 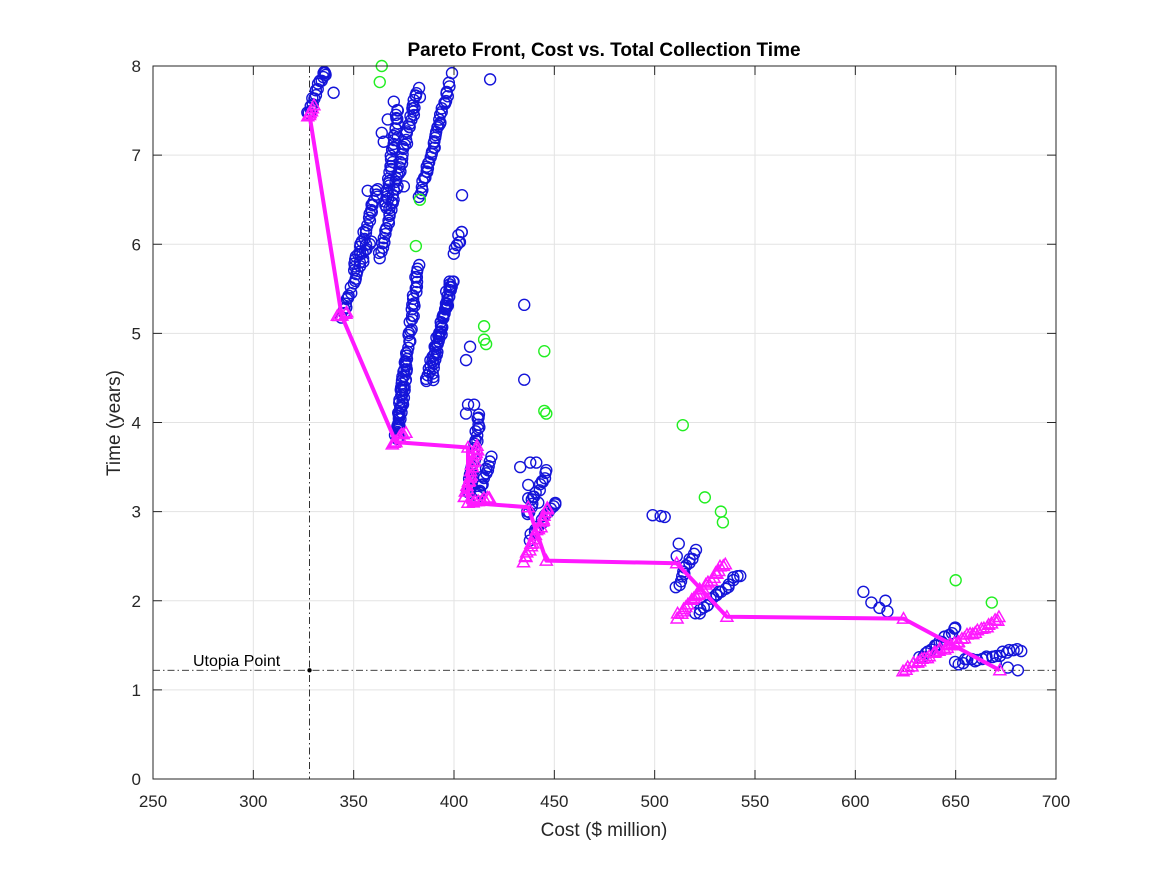 I want to click on x-tick-label: 550, so click(x=755, y=801).